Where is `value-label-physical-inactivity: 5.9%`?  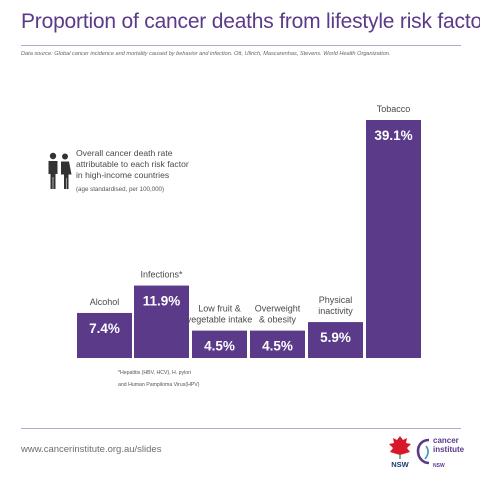
value-label-physical-inactivity: 5.9% is located at coordinates (335, 337).